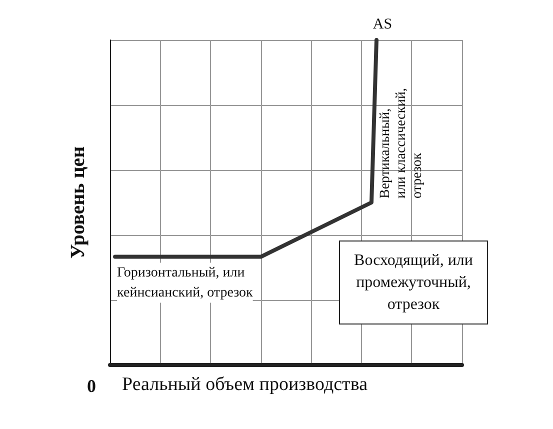  Describe the element at coordinates (185, 282) in the screenshot. I see `annotation: Горизонтальный, или кейнсианский, отрезок` at that location.